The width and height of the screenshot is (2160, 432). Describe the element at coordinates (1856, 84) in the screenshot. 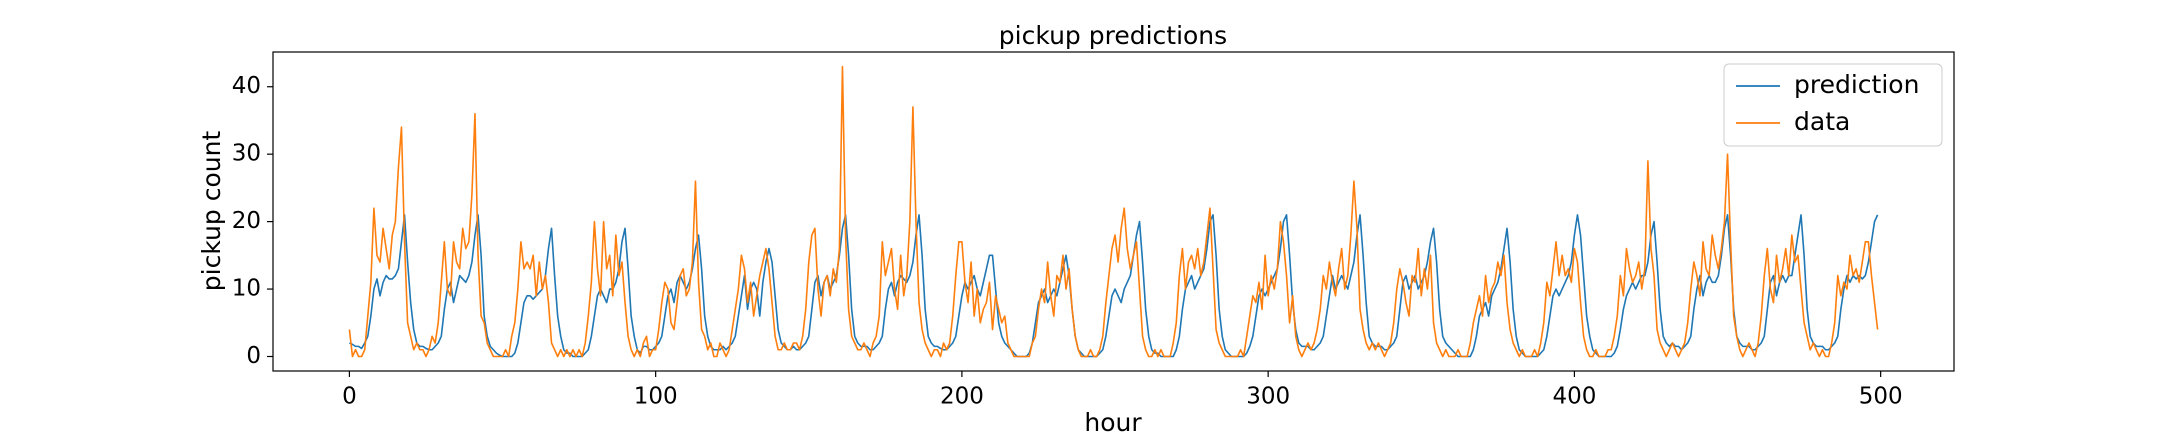

I see `legend-label: prediction` at that location.